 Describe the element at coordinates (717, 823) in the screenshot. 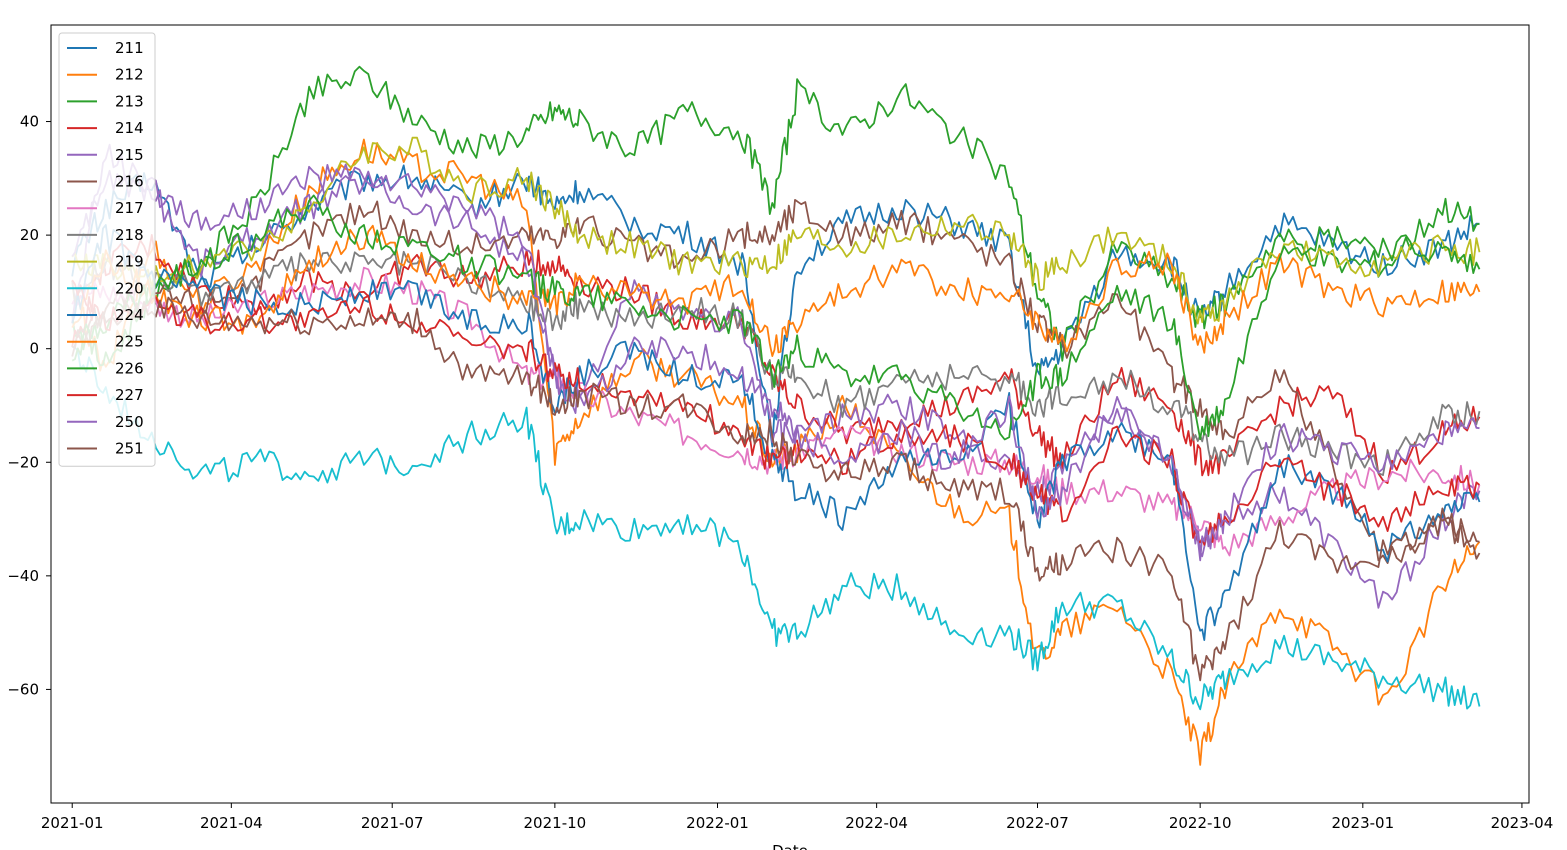

I see `x-tick-label: 2022-01` at that location.